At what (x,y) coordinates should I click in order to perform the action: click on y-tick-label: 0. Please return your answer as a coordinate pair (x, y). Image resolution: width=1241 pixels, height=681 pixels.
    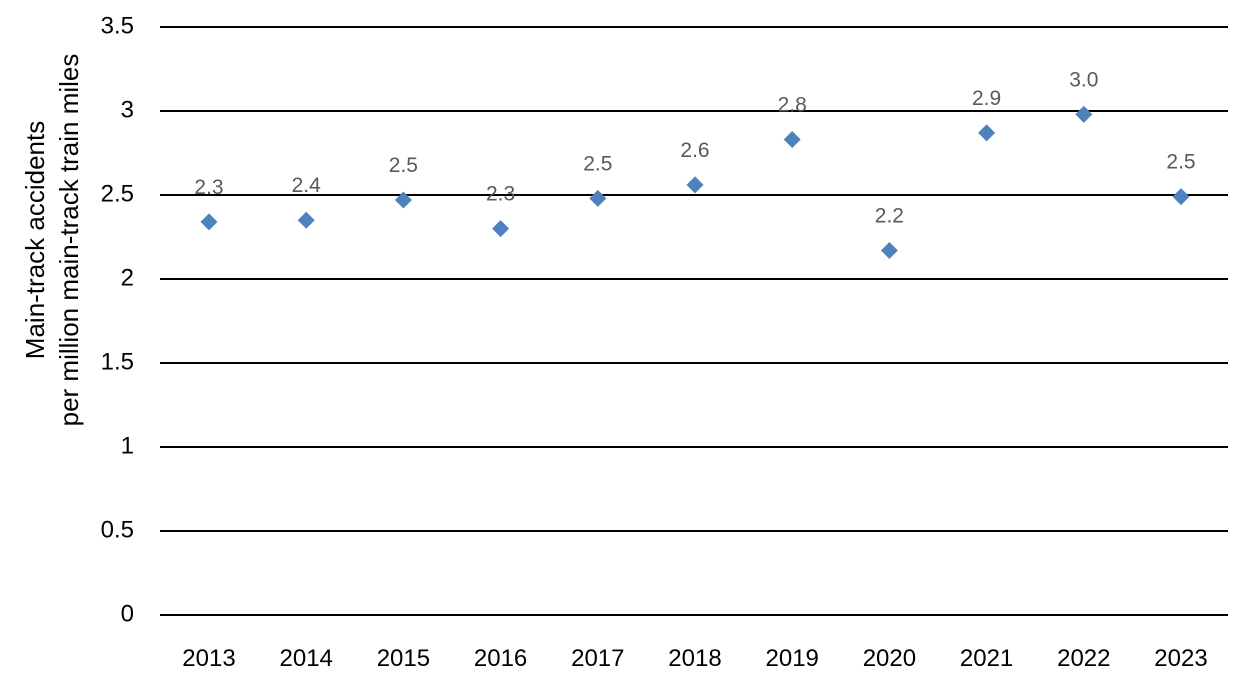
    Looking at the image, I should click on (127, 613).